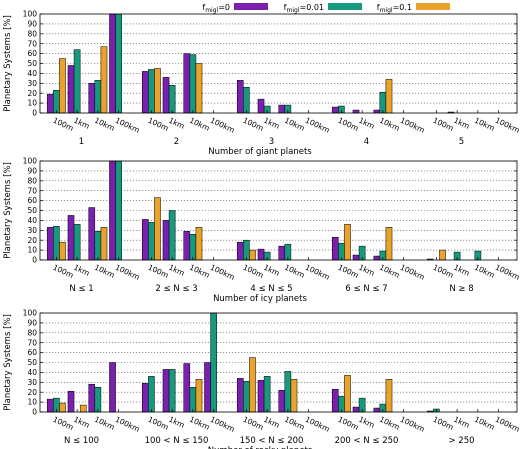 The width and height of the screenshot is (520, 449). I want to click on y-tick-label: 100, so click(30, 313).